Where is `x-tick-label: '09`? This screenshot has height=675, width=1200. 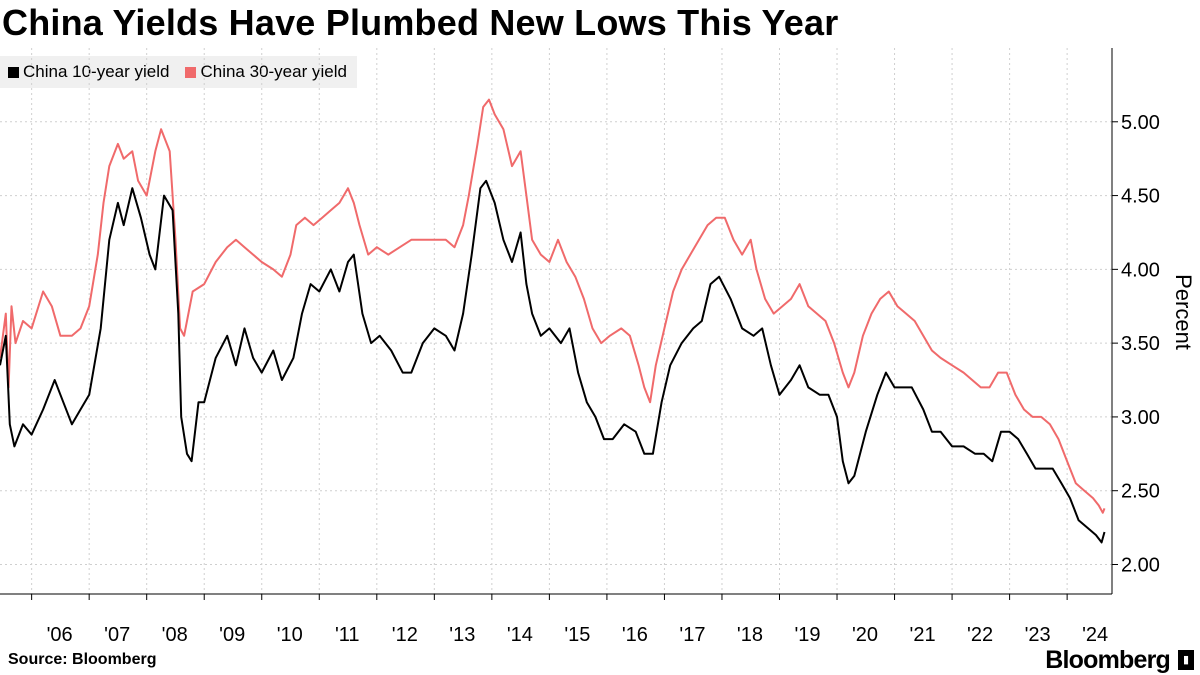
x-tick-label: '09 is located at coordinates (232, 635).